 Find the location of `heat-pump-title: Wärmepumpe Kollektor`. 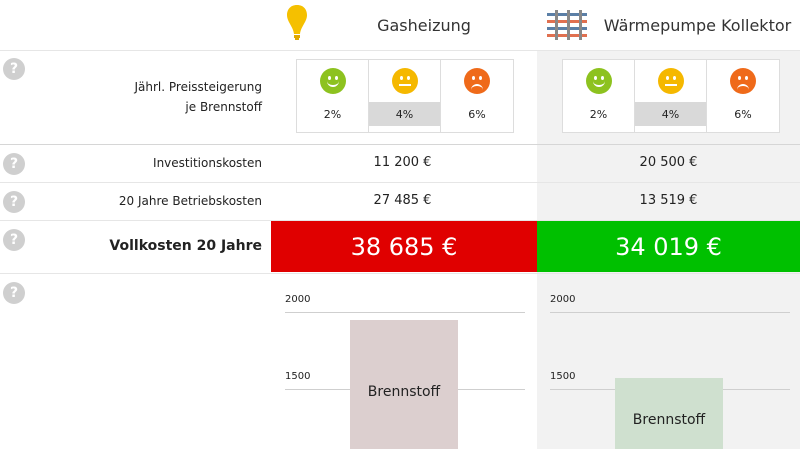

heat-pump-title: Wärmepumpe Kollektor is located at coordinates (697, 25).